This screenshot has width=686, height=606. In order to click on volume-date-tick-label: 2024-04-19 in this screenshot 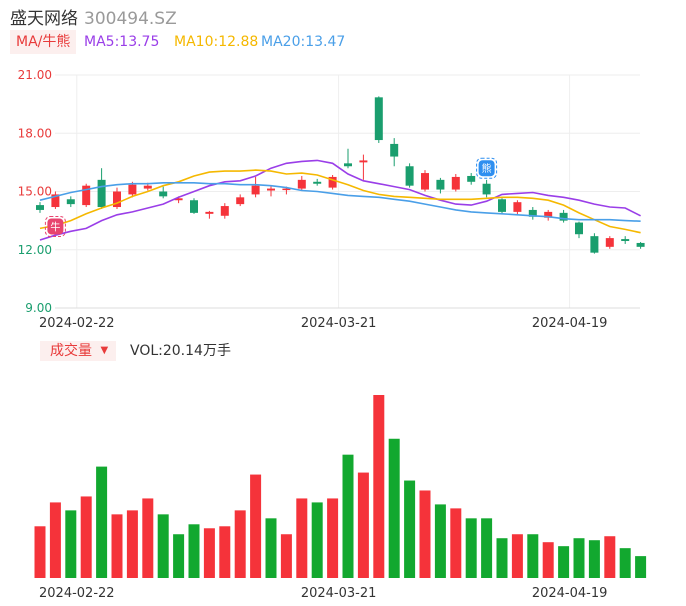, I will do `click(570, 593)`.